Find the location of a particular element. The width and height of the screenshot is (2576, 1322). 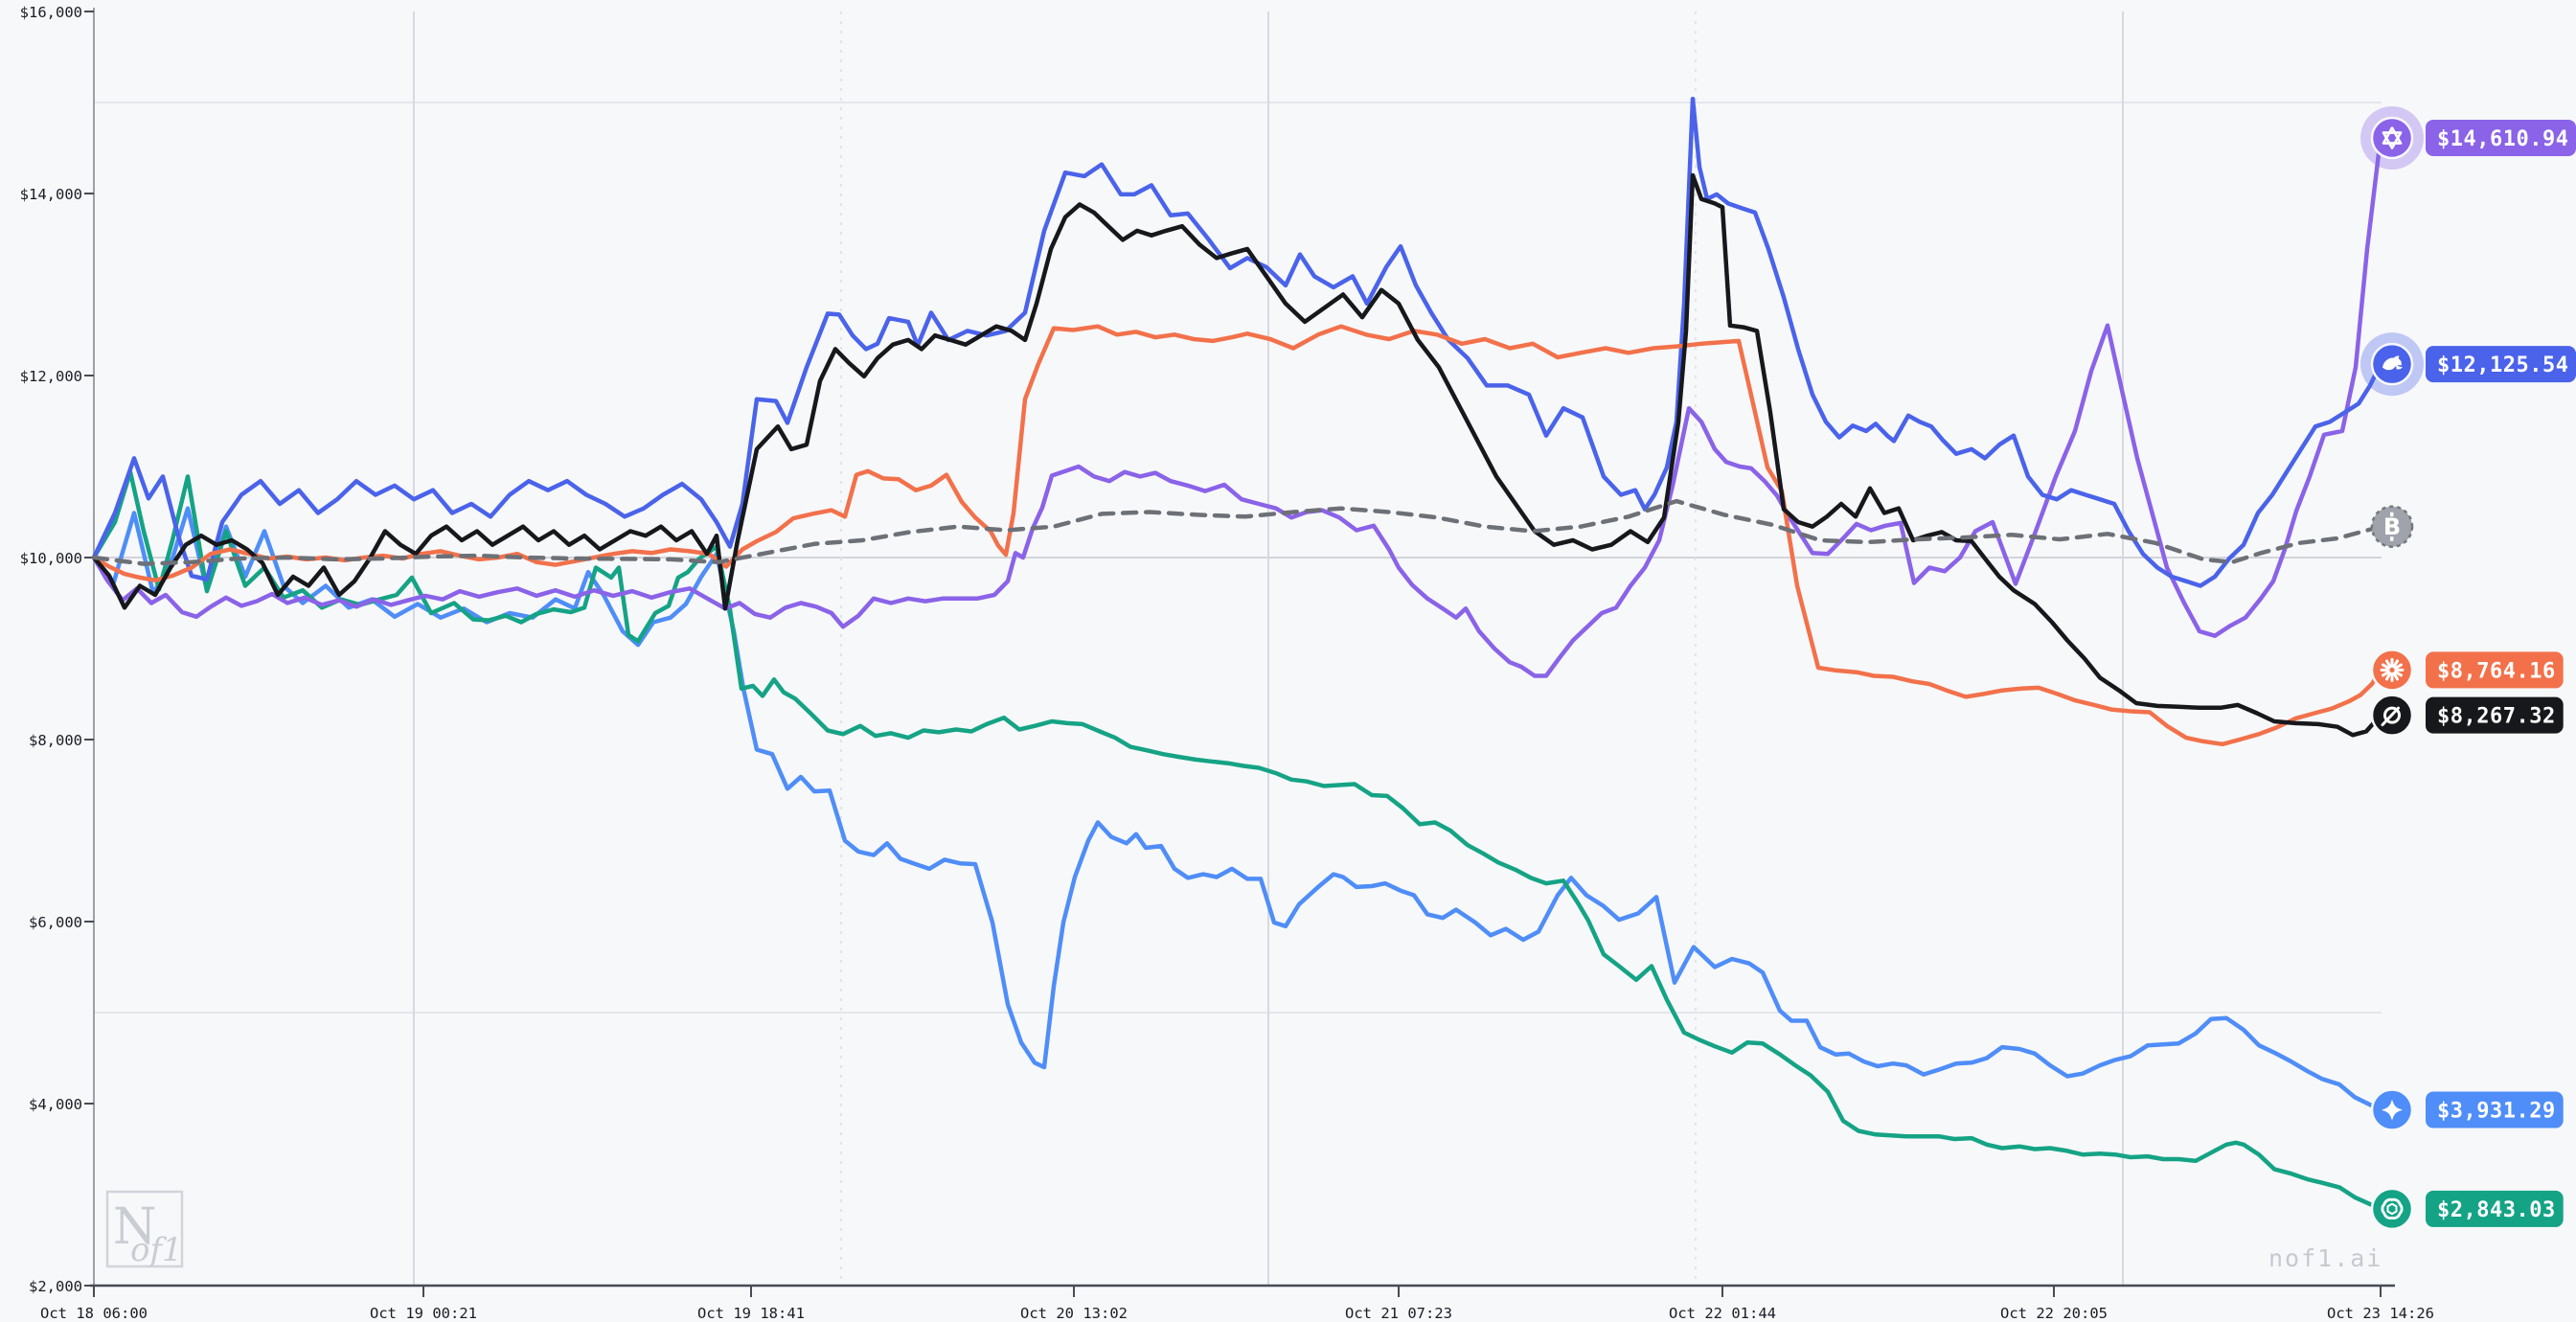

qwen-badge is located at coordinates (2392, 138).